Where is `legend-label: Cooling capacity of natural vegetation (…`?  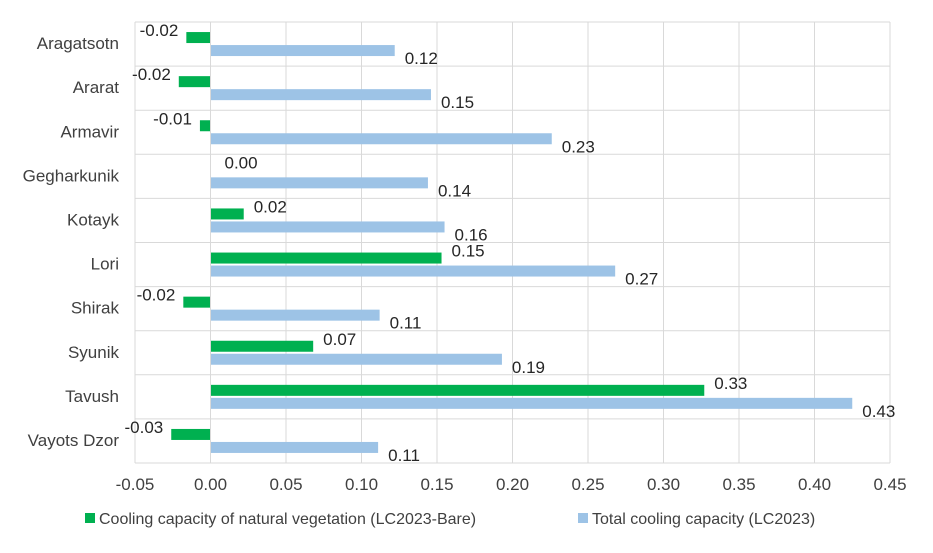
legend-label: Cooling capacity of natural vegetation (… is located at coordinates (287, 519).